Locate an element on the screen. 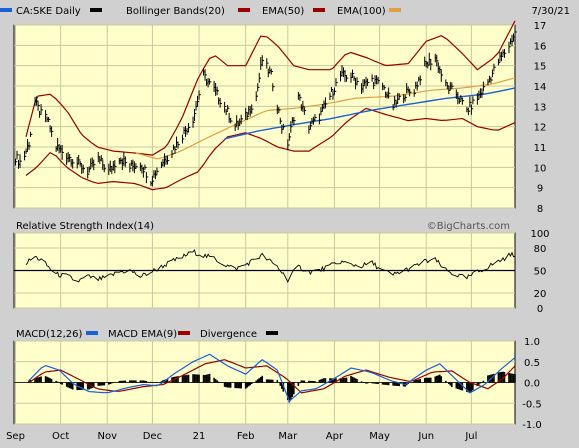 The image size is (579, 448). divergence-legend-swatch is located at coordinates (272, 333).